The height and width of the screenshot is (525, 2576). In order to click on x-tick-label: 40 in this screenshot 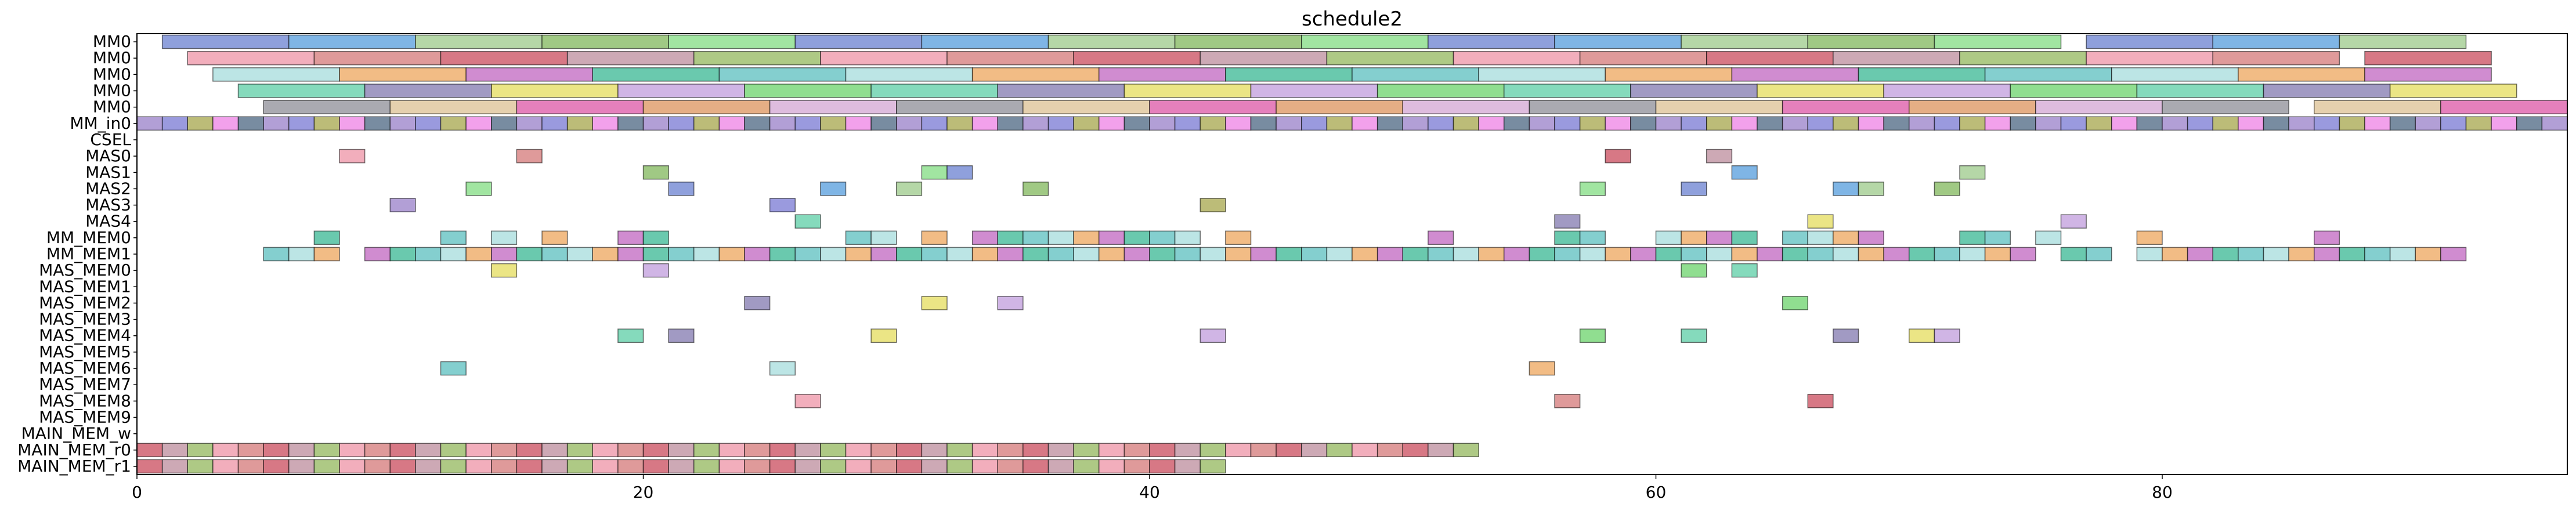, I will do `click(1149, 492)`.